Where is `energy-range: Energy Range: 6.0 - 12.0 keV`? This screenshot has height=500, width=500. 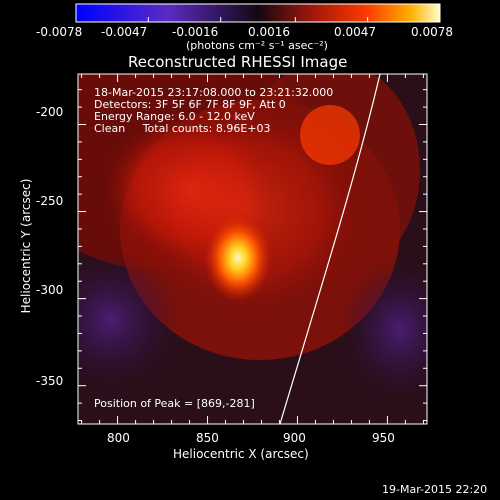 energy-range: Energy Range: 6.0 - 12.0 keV is located at coordinates (174, 116).